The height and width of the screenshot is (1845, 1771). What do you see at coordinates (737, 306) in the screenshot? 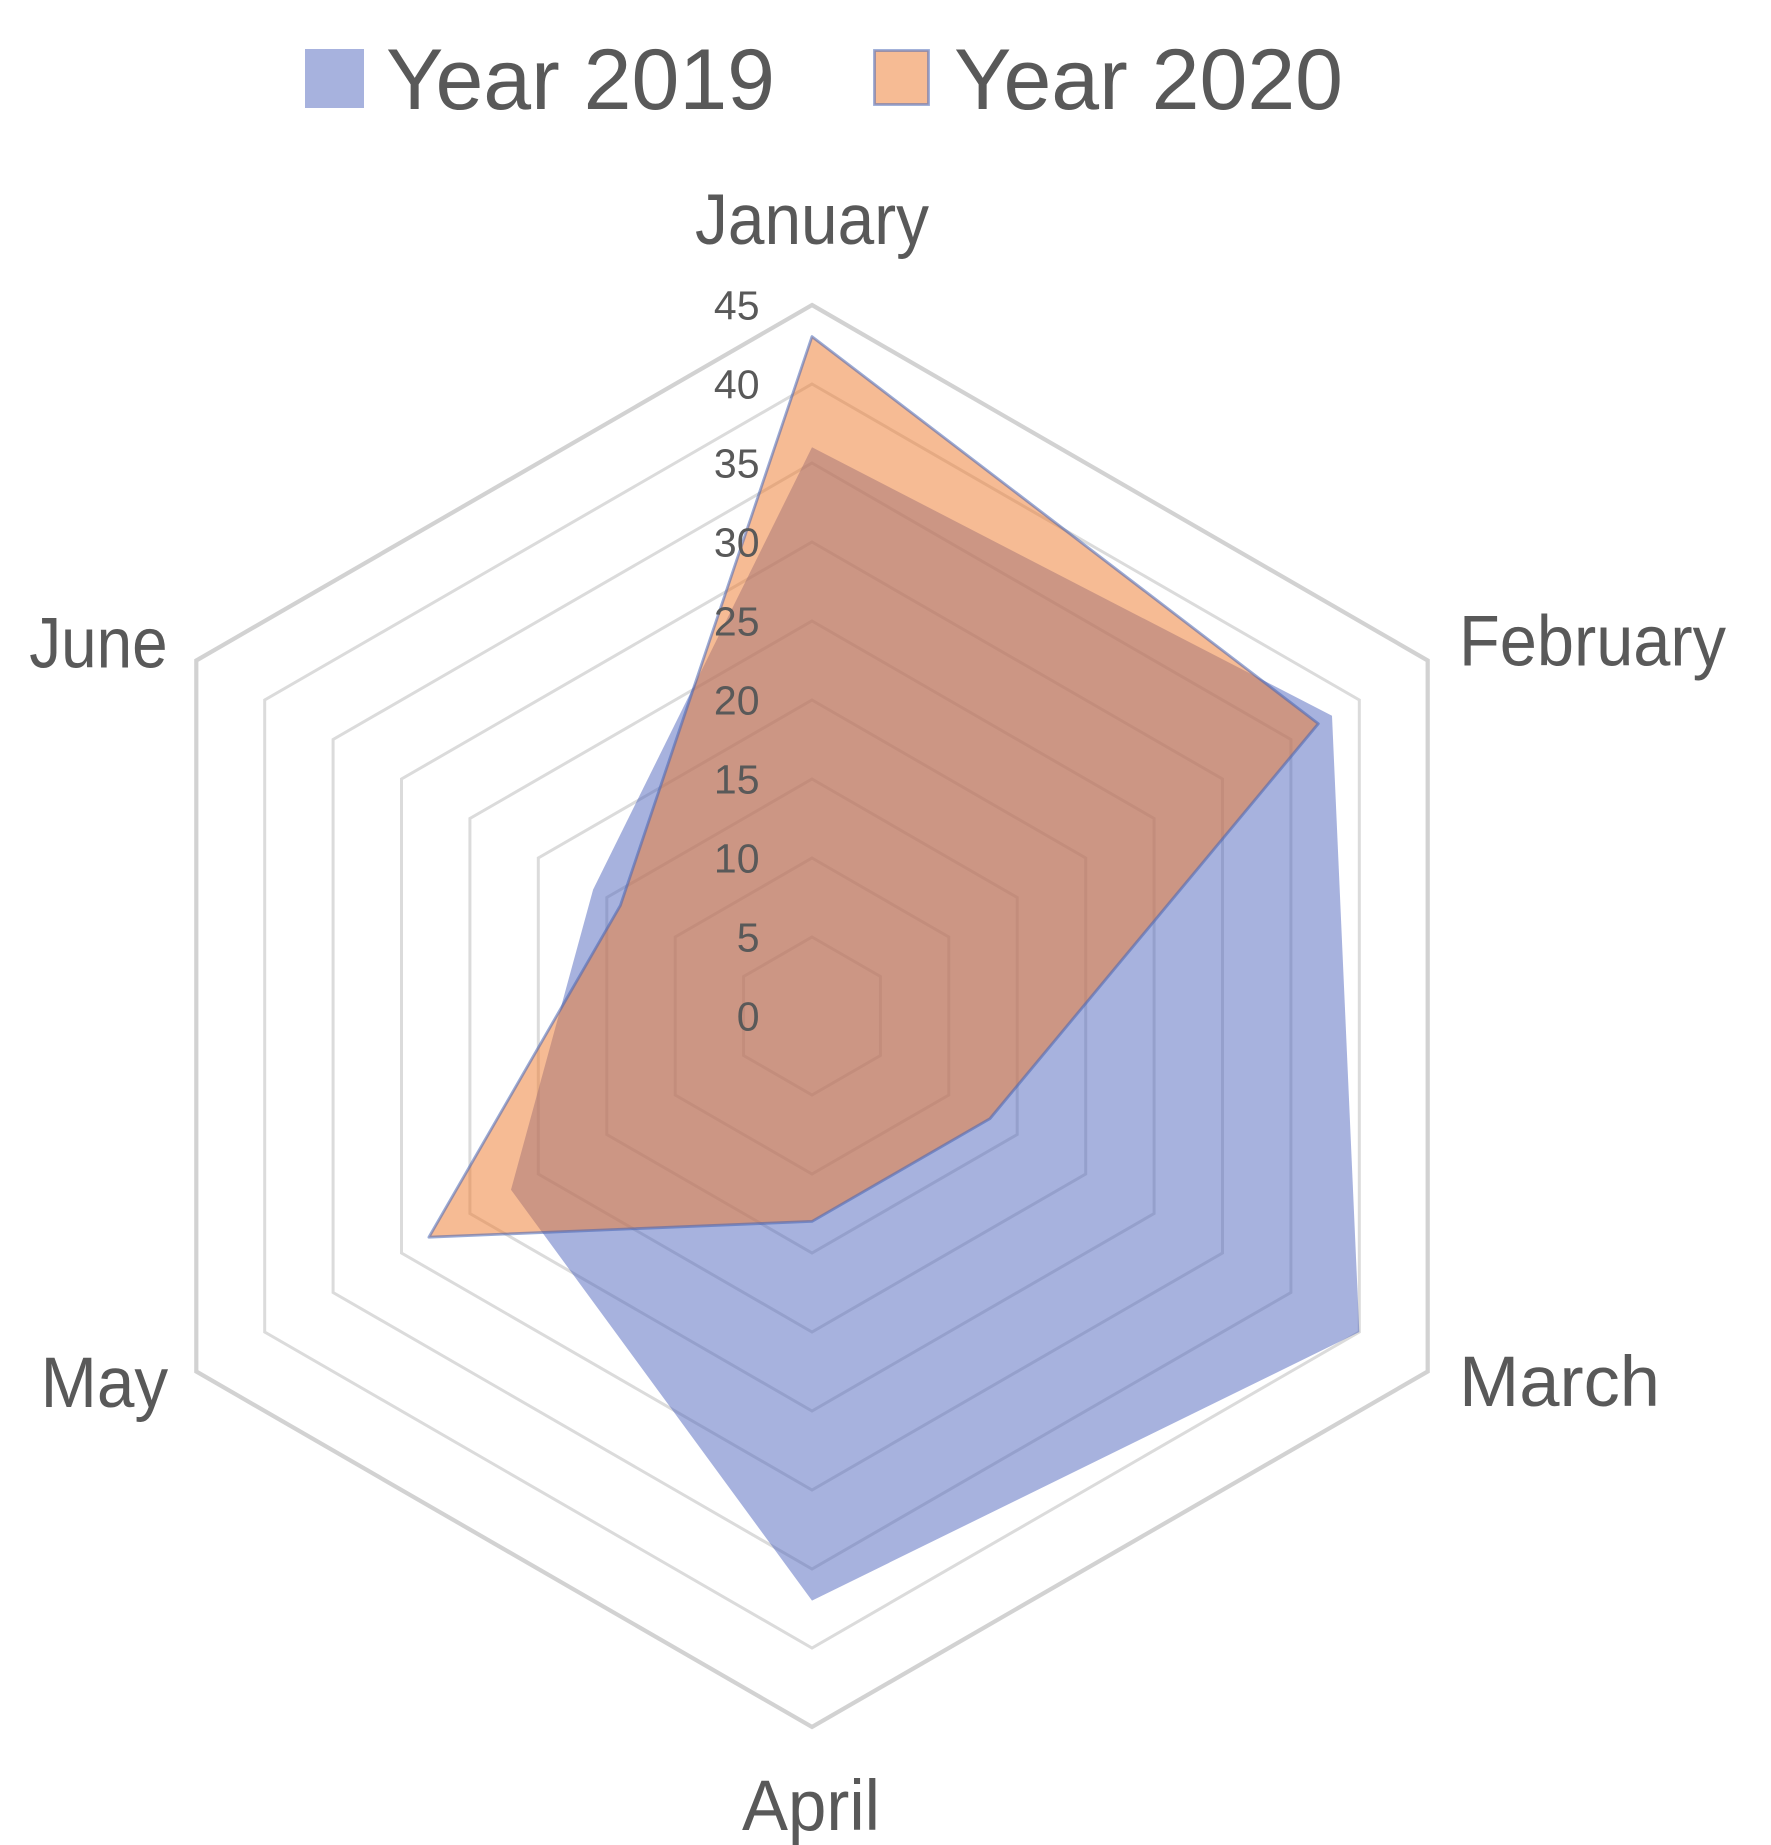
I see `svg-text: 45` at bounding box center [737, 306].